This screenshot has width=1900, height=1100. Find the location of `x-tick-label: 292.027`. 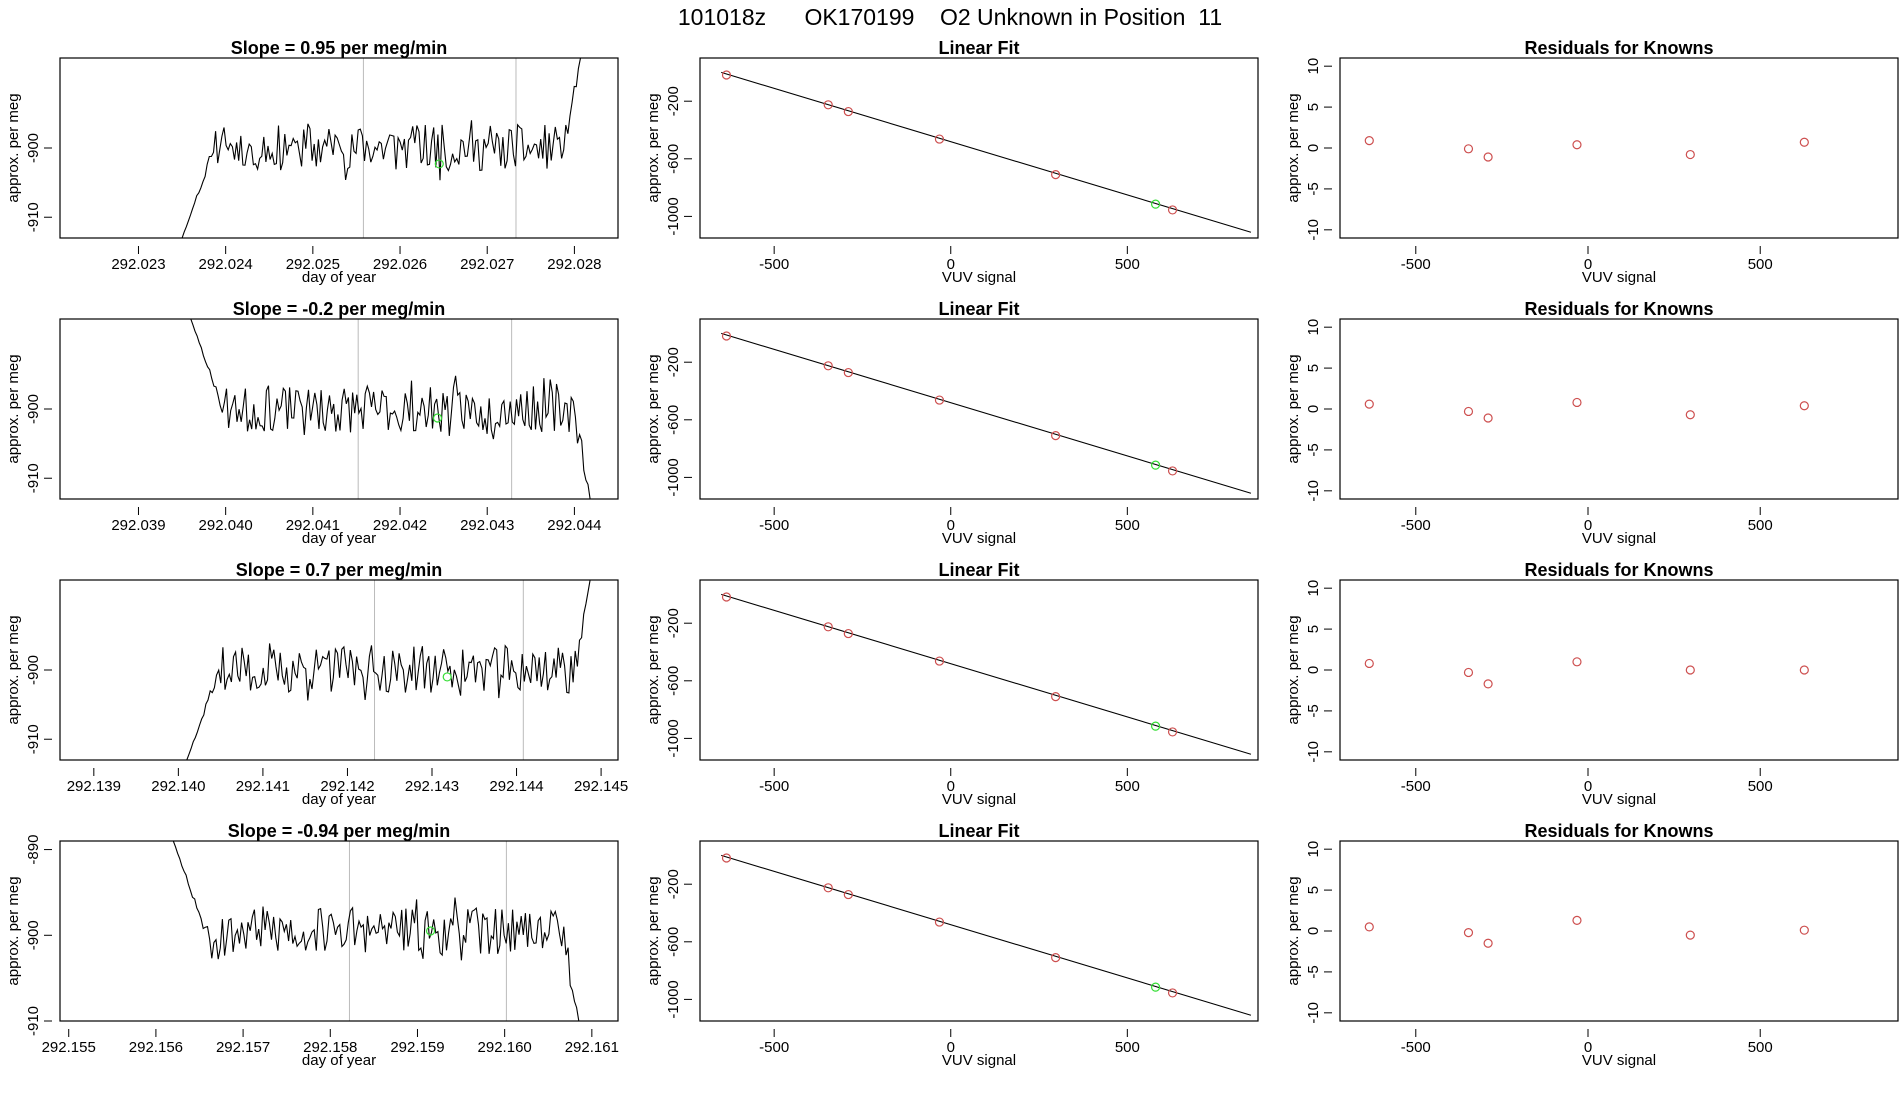

x-tick-label: 292.027 is located at coordinates (487, 264).